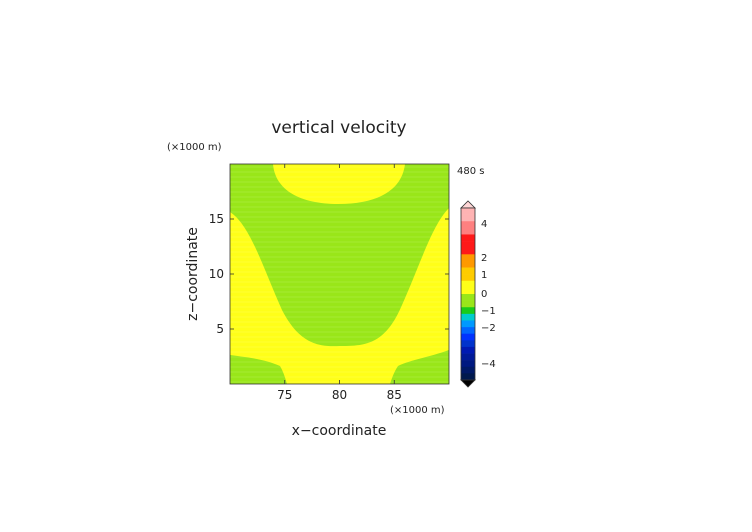 This screenshot has height=532, width=752. I want to click on plot-area, so click(339, 274).